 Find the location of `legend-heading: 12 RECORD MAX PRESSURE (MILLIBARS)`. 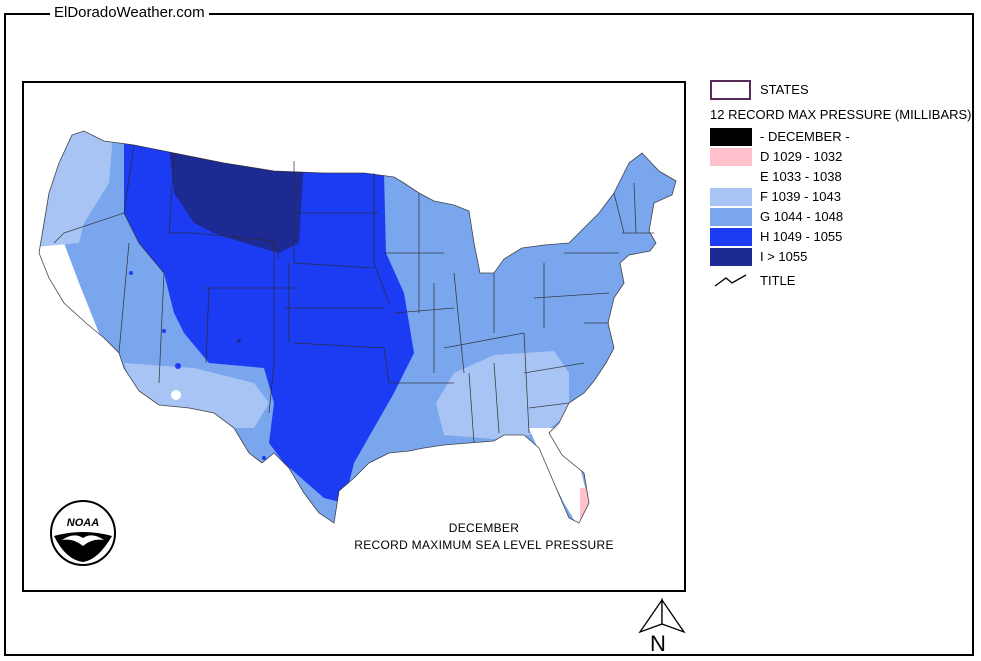

legend-heading: 12 RECORD MAX PRESSURE (MILLIBARS) is located at coordinates (841, 114).